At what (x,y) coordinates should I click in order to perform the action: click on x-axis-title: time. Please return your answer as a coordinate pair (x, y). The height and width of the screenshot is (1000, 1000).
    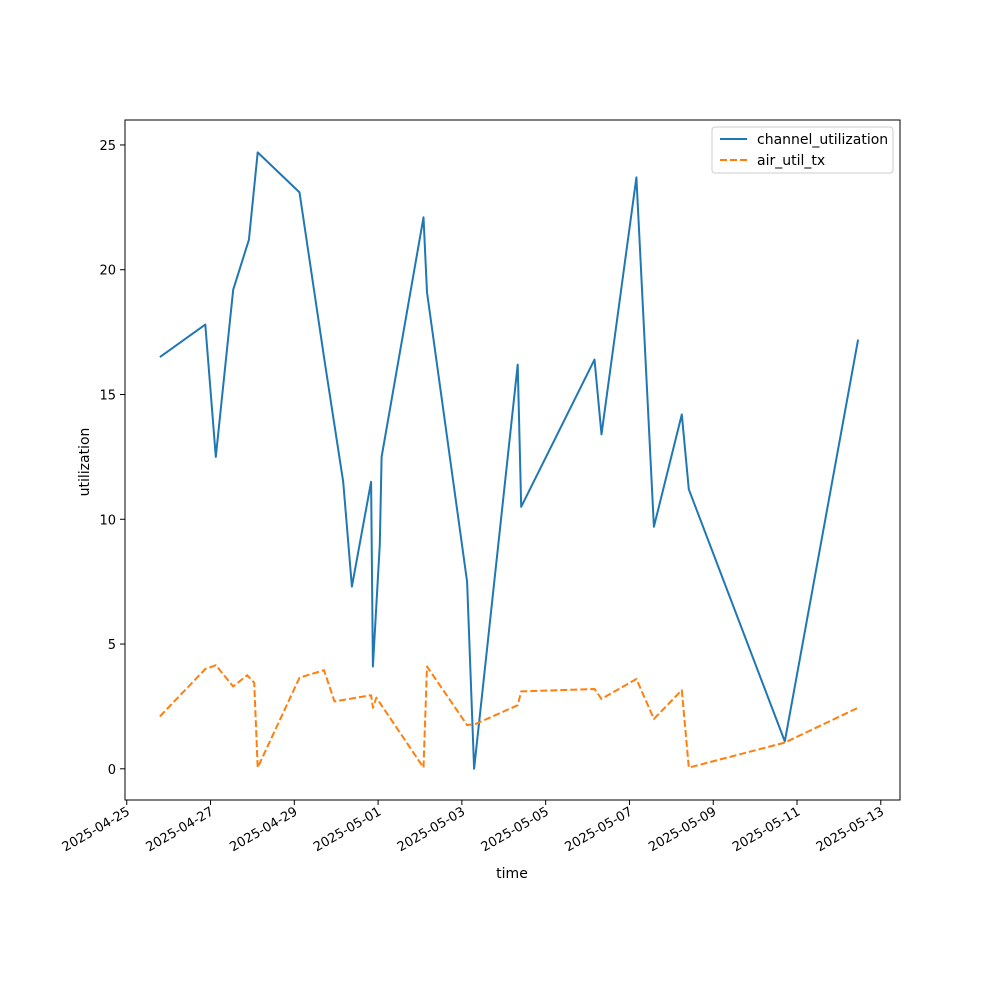
    Looking at the image, I should click on (512, 874).